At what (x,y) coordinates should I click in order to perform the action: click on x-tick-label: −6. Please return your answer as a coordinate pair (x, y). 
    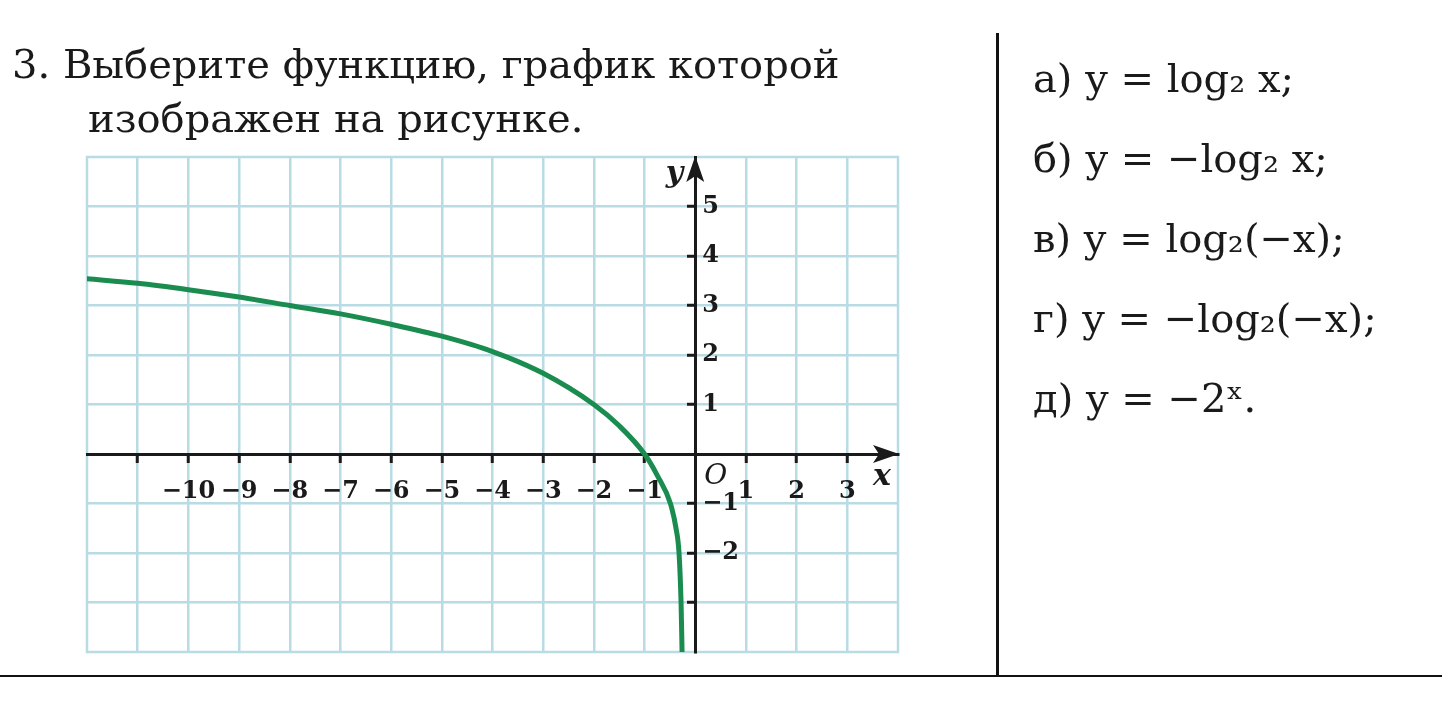
    Looking at the image, I should click on (391, 490).